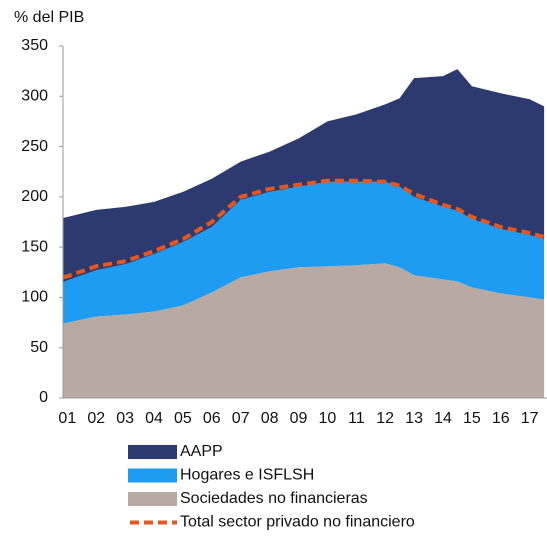  What do you see at coordinates (472, 418) in the screenshot?
I see `x-tick-label: 15` at bounding box center [472, 418].